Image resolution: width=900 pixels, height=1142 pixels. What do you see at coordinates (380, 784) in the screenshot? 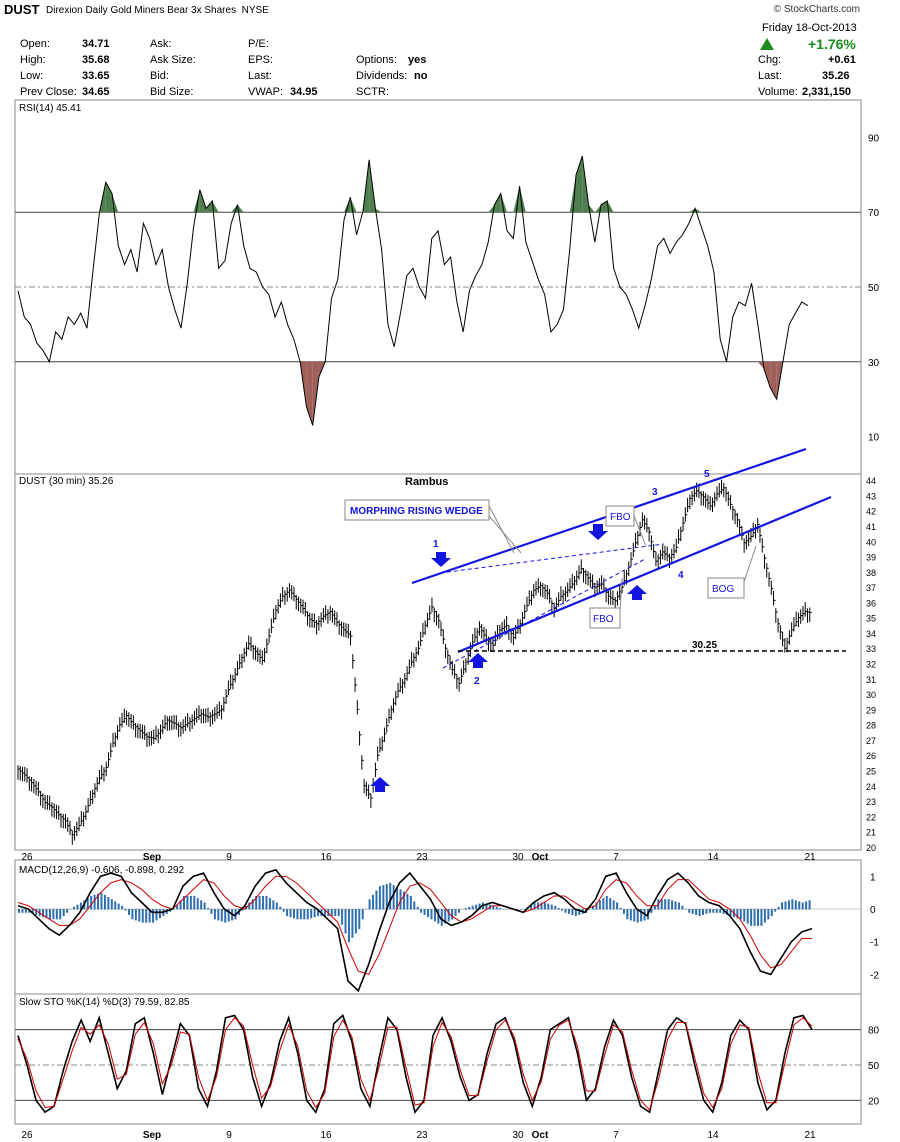
I see `up-arrow-1-icon` at bounding box center [380, 784].